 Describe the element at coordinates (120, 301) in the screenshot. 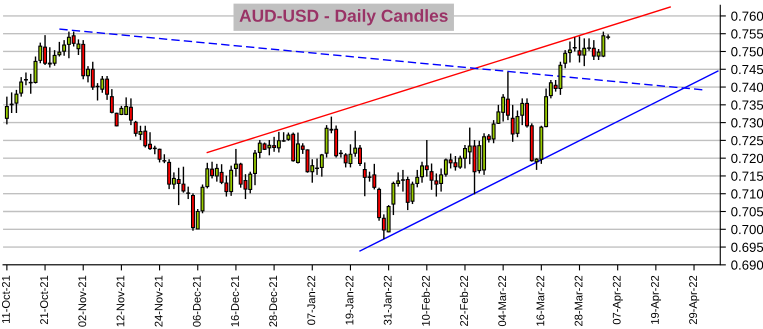

I see `x-tick-label: 12-Nov-21` at that location.